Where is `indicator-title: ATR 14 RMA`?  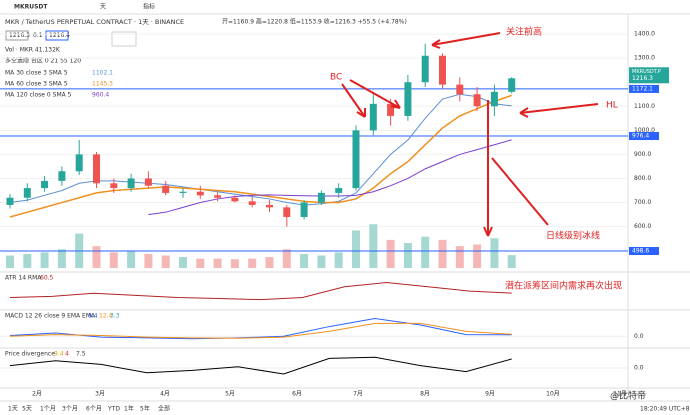 indicator-title: ATR 14 RMA is located at coordinates (23, 278).